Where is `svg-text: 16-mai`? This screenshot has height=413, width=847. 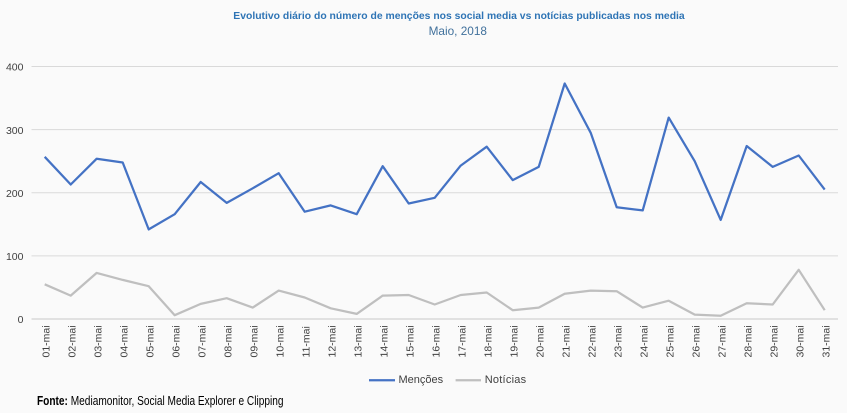
svg-text: 16-mai is located at coordinates (436, 341).